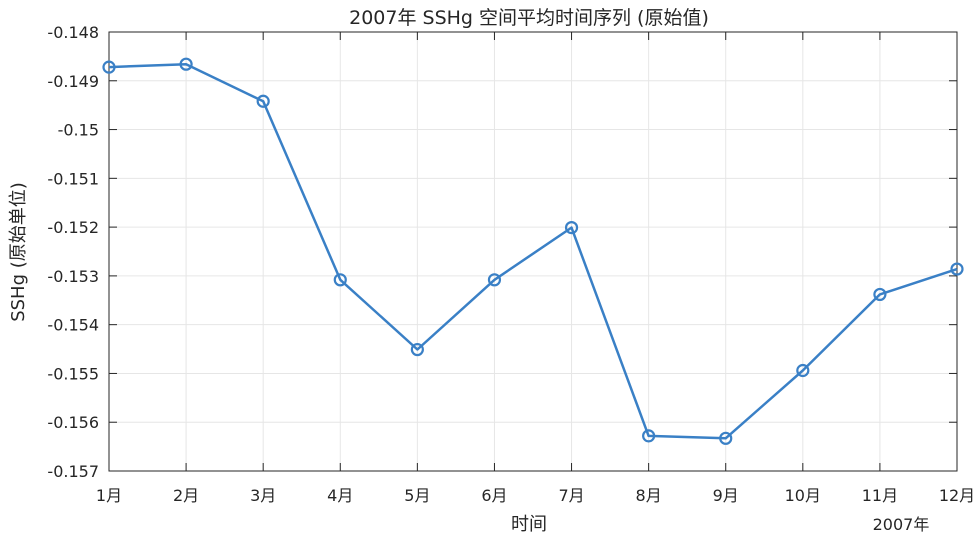 The width and height of the screenshot is (980, 538). Describe the element at coordinates (529, 524) in the screenshot. I see `x-axis-label: 时间` at that location.